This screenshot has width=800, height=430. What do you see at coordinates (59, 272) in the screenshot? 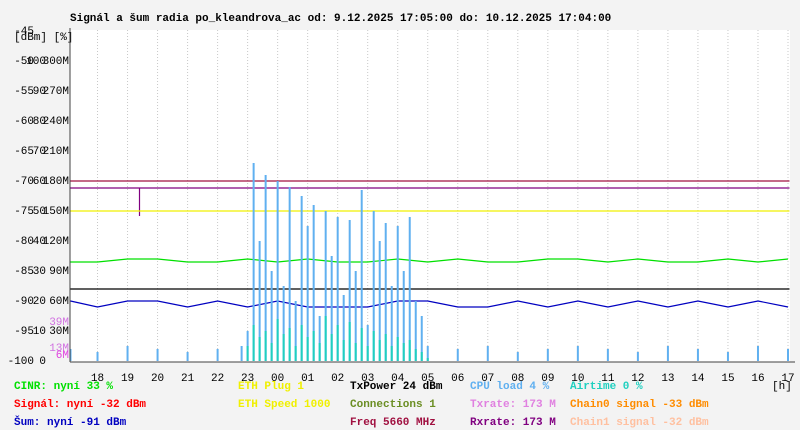
I see `y3-tick-label: 90M` at bounding box center [59, 272].